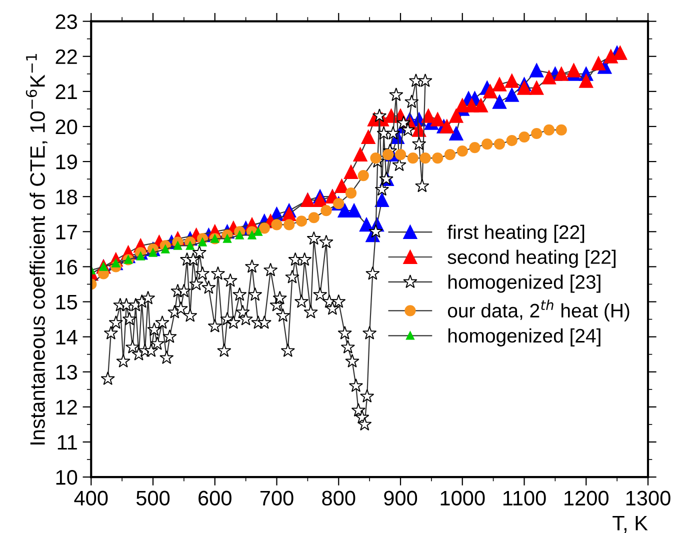 This screenshot has height=533, width=675. I want to click on x-tick-label: 600, so click(215, 498).